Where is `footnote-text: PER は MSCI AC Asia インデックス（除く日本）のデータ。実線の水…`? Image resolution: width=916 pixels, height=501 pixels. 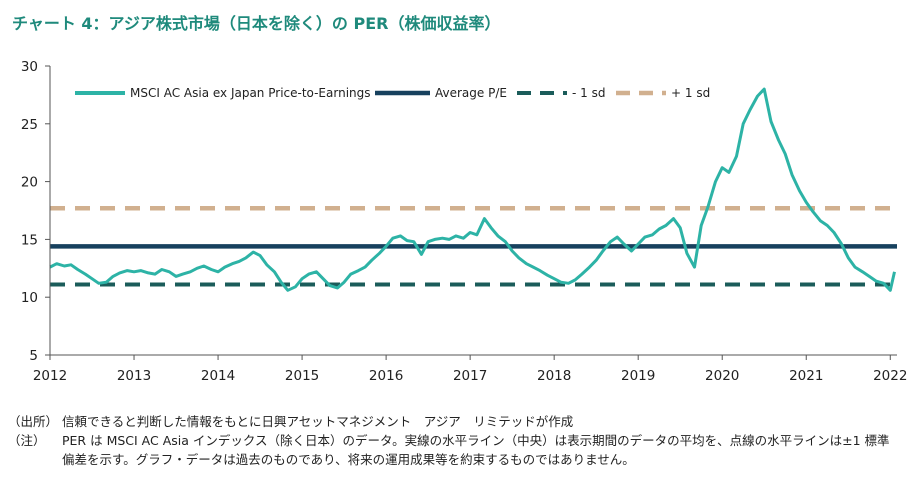 footnote-text: PER は MSCI AC Asia インデックス（除く日本）のデータ。実線の水… is located at coordinates (476, 450).